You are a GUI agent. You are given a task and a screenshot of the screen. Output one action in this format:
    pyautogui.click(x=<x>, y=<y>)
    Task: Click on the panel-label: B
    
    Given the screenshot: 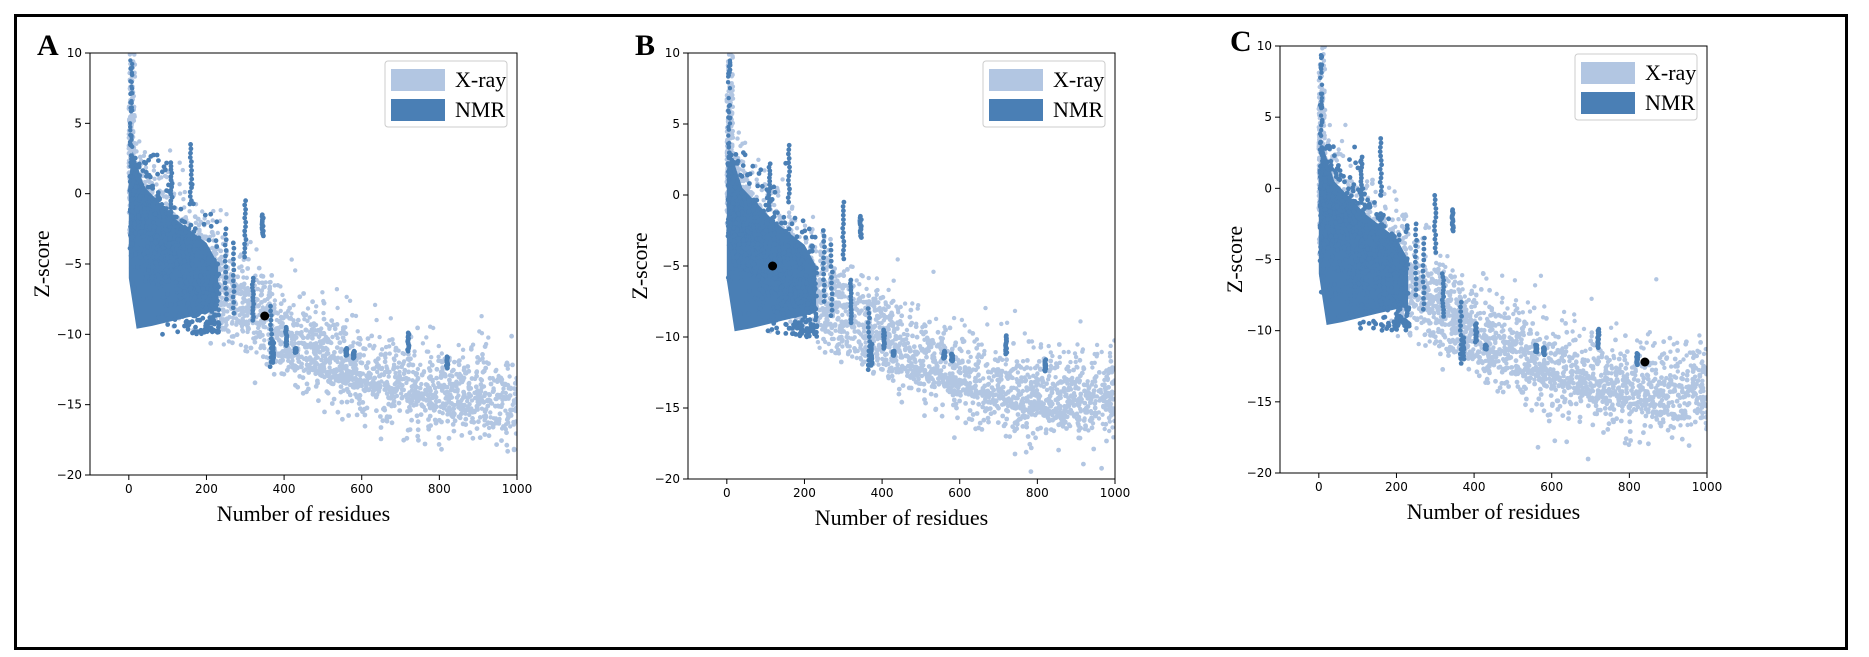 What is the action you would take?
    pyautogui.click(x=645, y=45)
    